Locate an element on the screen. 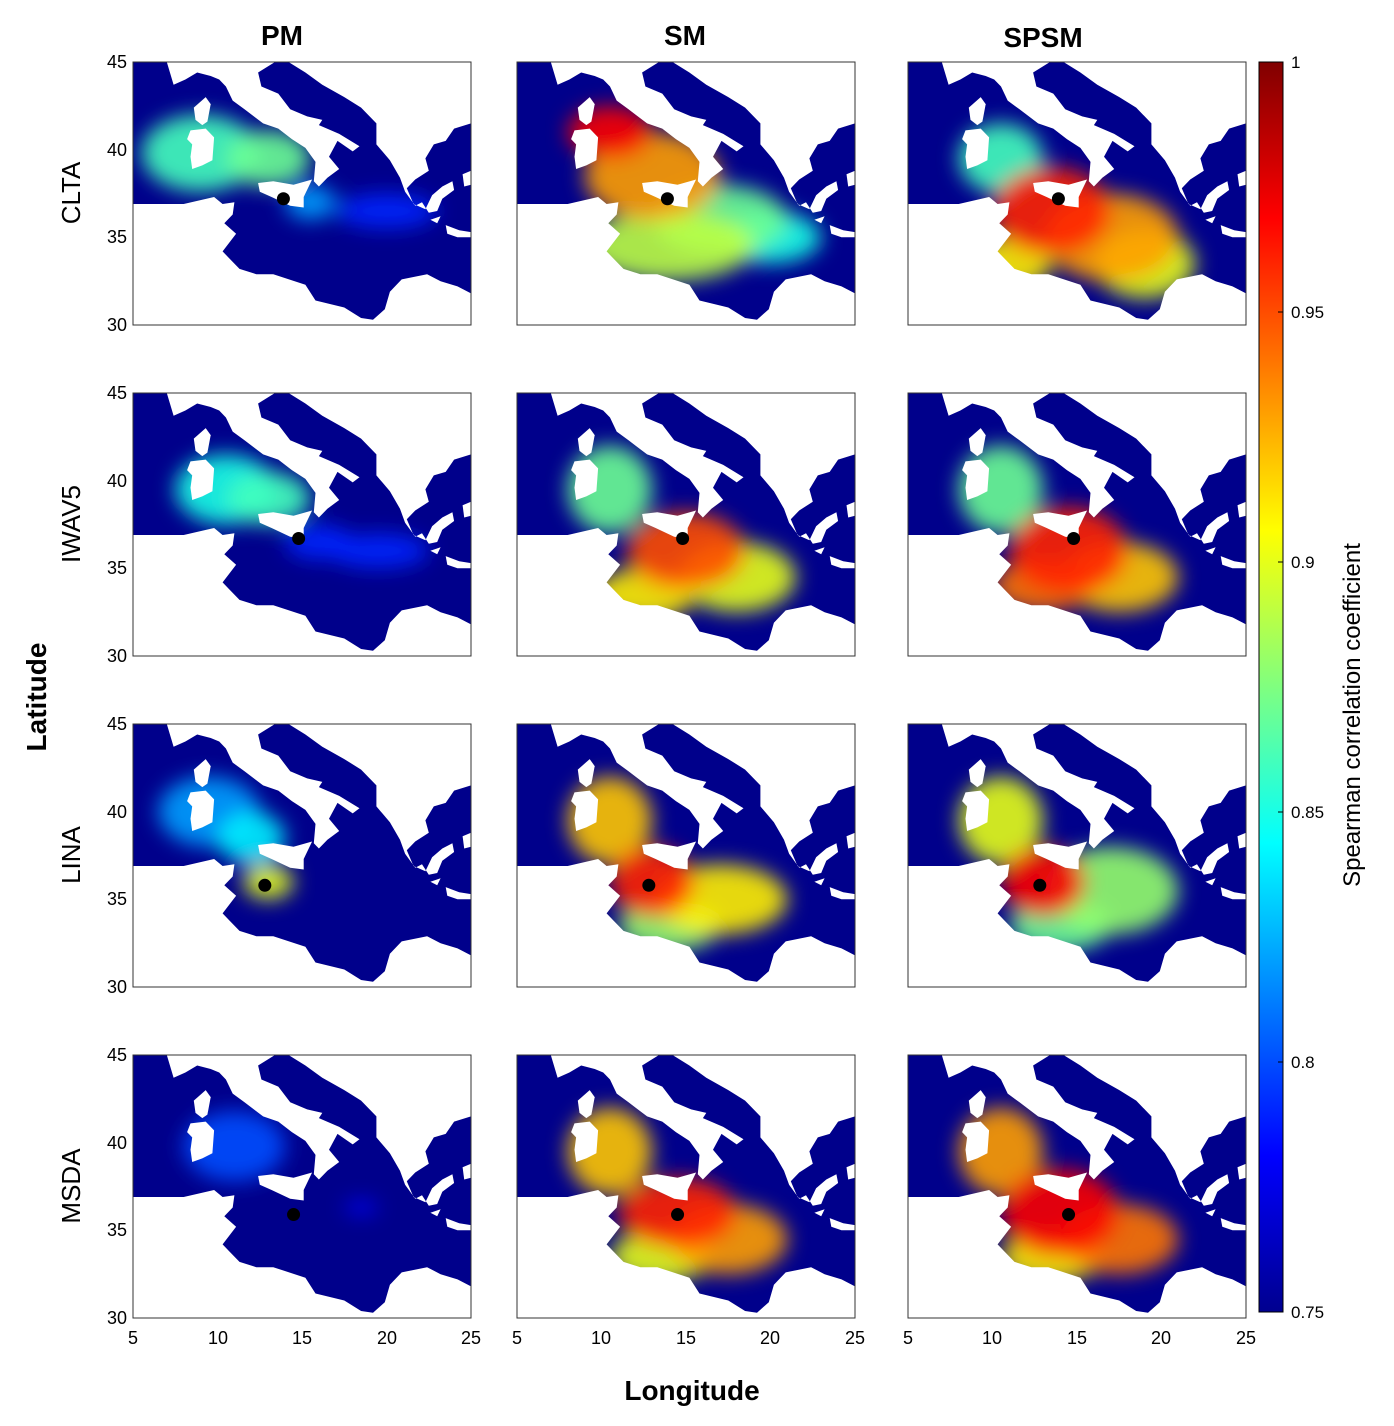 The width and height of the screenshot is (1394, 1426). x-tick-label: 5 is located at coordinates (517, 1338).